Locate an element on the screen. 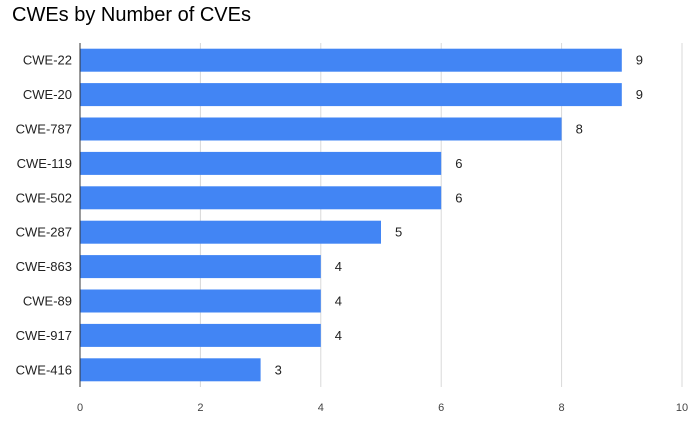 This screenshot has height=426, width=700. data-label-cwe-787: 8 is located at coordinates (579, 129).